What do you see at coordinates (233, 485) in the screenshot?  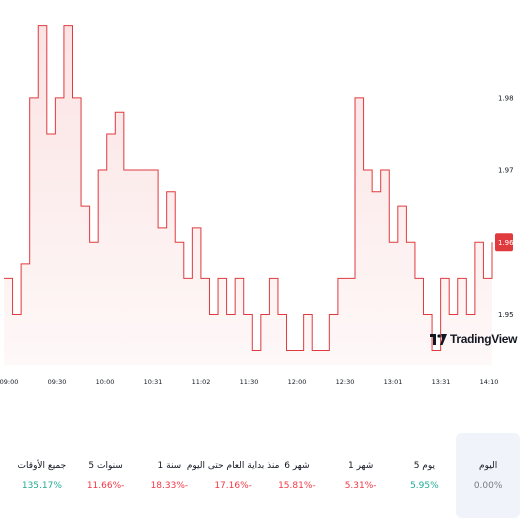 I see `period-change-value: 17.16%-` at bounding box center [233, 485].